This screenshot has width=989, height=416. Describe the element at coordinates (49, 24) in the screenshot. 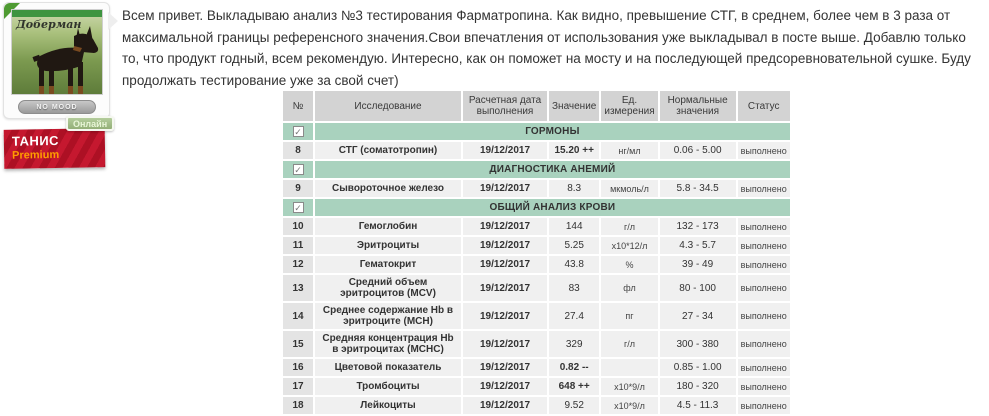

I see `breed-label: Доберман` at that location.